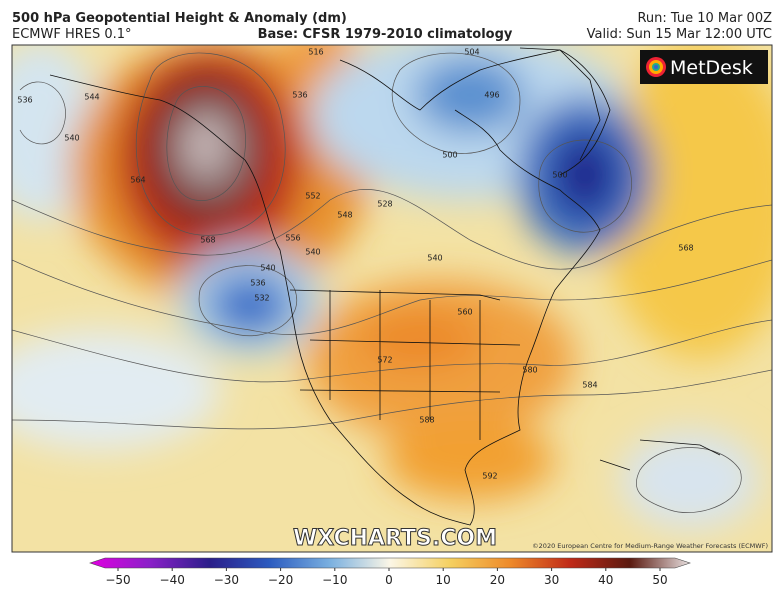  Describe the element at coordinates (385, 34) in the screenshot. I see `base: Base: CFSR 1979-2010 climatology` at that location.